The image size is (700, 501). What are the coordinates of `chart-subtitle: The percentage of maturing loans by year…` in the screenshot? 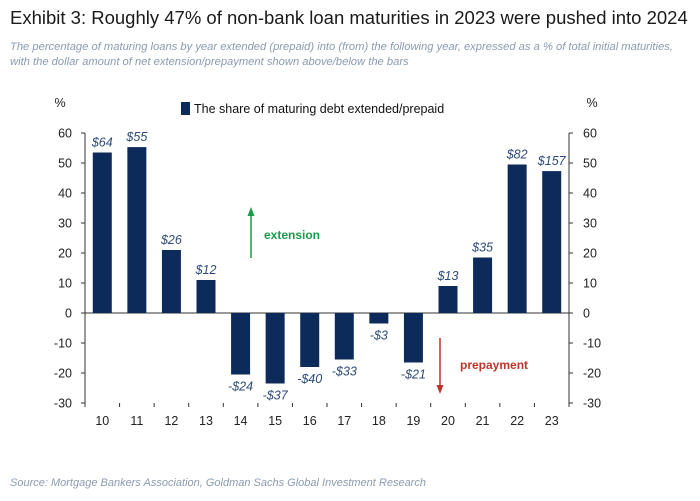 It's located at (341, 54).